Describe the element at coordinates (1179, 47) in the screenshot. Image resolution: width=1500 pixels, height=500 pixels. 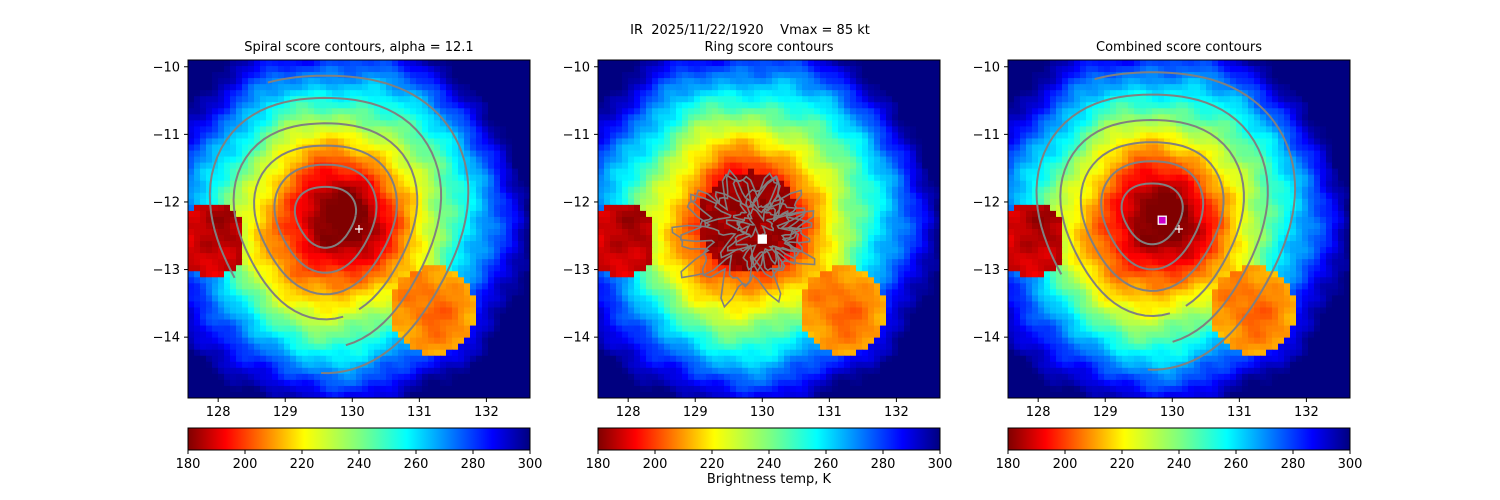
I see `panel-title: Combined score contours` at that location.